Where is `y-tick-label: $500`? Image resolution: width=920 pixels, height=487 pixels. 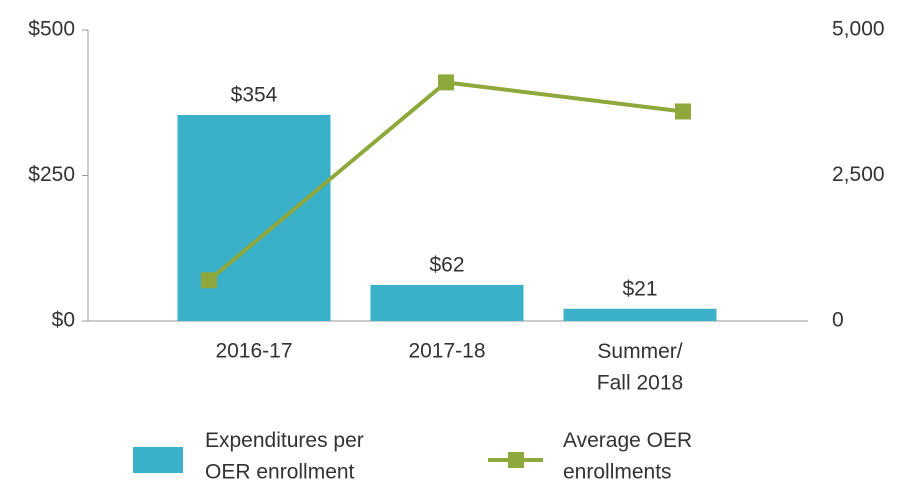
y-tick-label: $500 is located at coordinates (51, 29).